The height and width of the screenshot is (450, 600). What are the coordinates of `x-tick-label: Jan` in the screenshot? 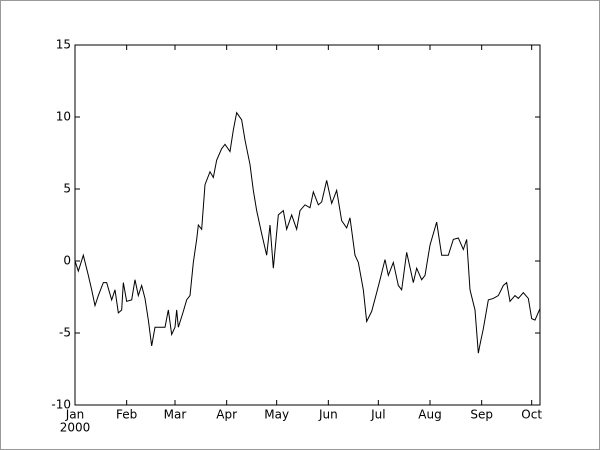 It's located at (75, 415).